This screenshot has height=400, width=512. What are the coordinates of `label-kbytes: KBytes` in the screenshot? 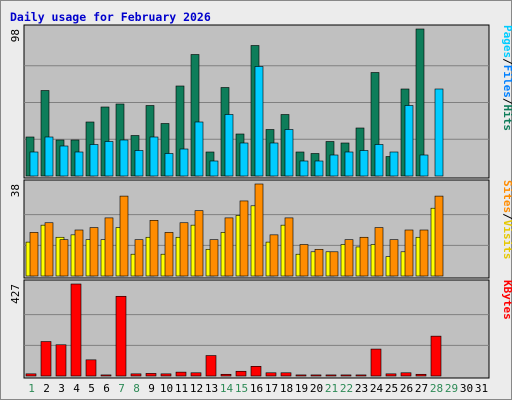 It's located at (506, 300).